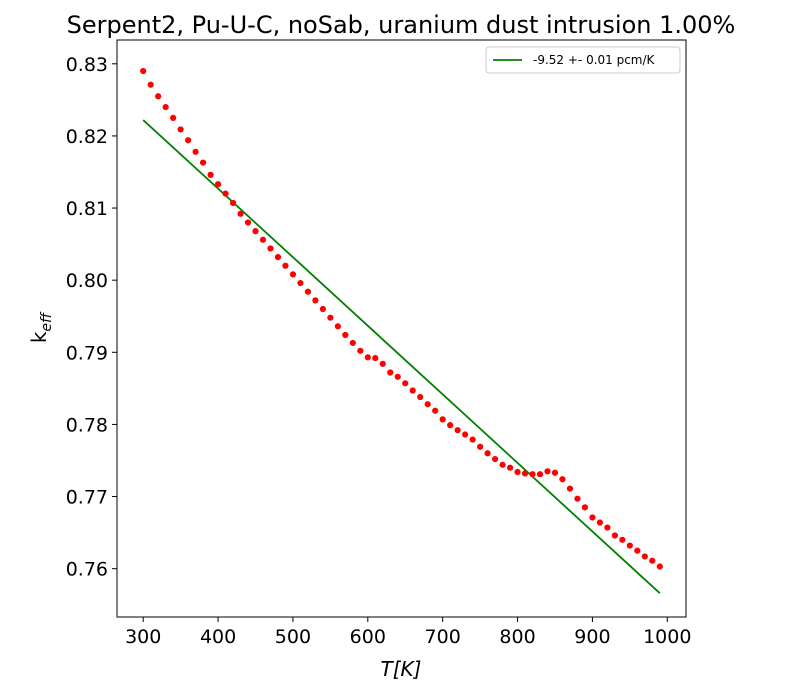 This screenshot has height=690, width=803. I want to click on legend: -9.52 +- 0.01 pcm/K, so click(583, 60).